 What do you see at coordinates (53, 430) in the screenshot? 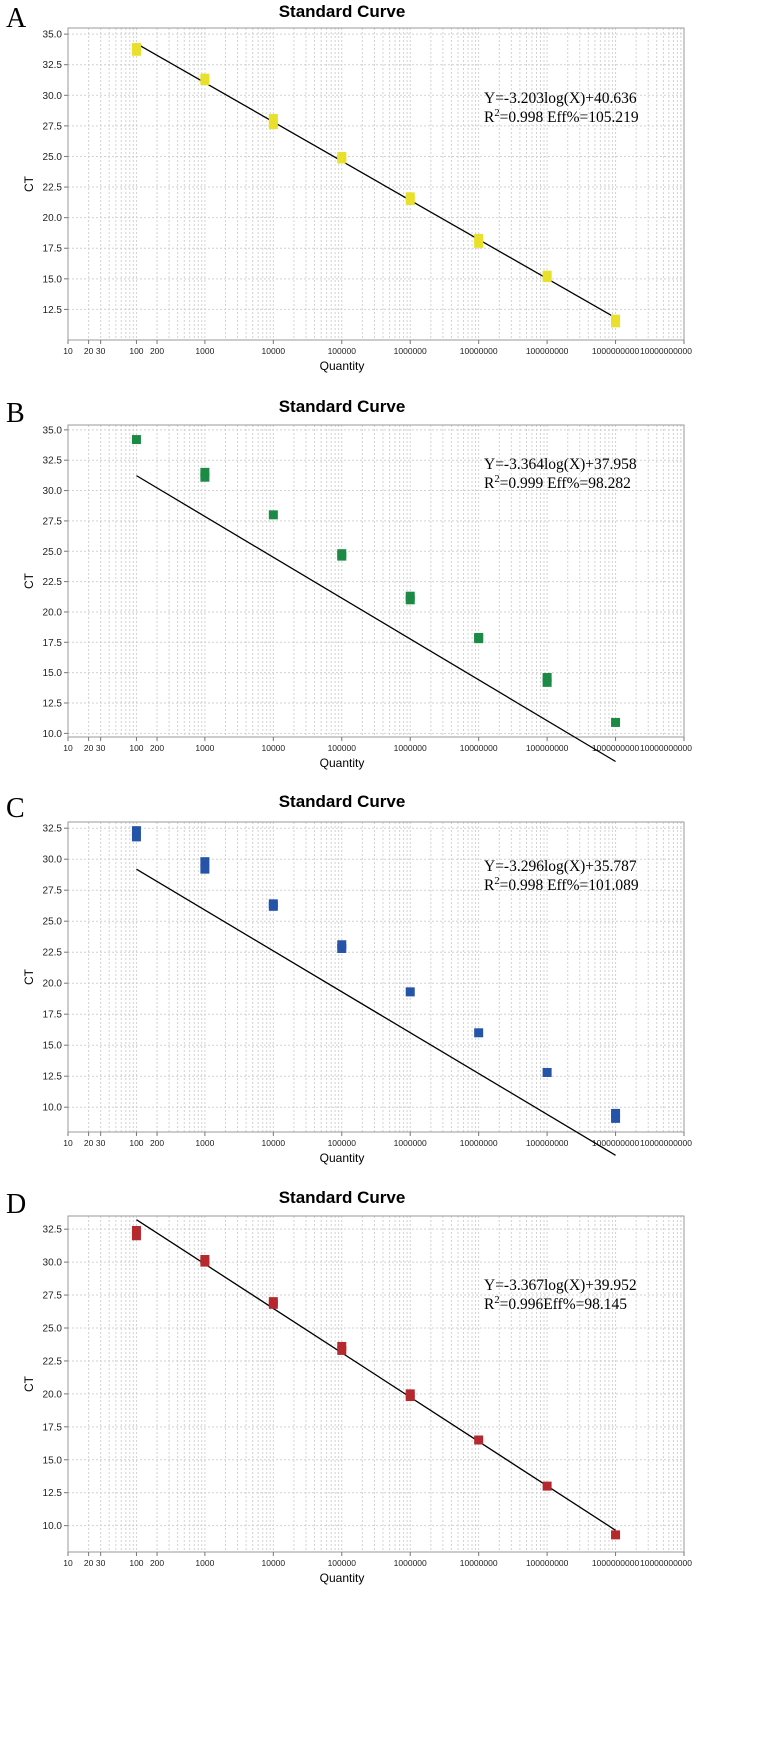
I see `y-tick-label: 35.0` at bounding box center [53, 430].